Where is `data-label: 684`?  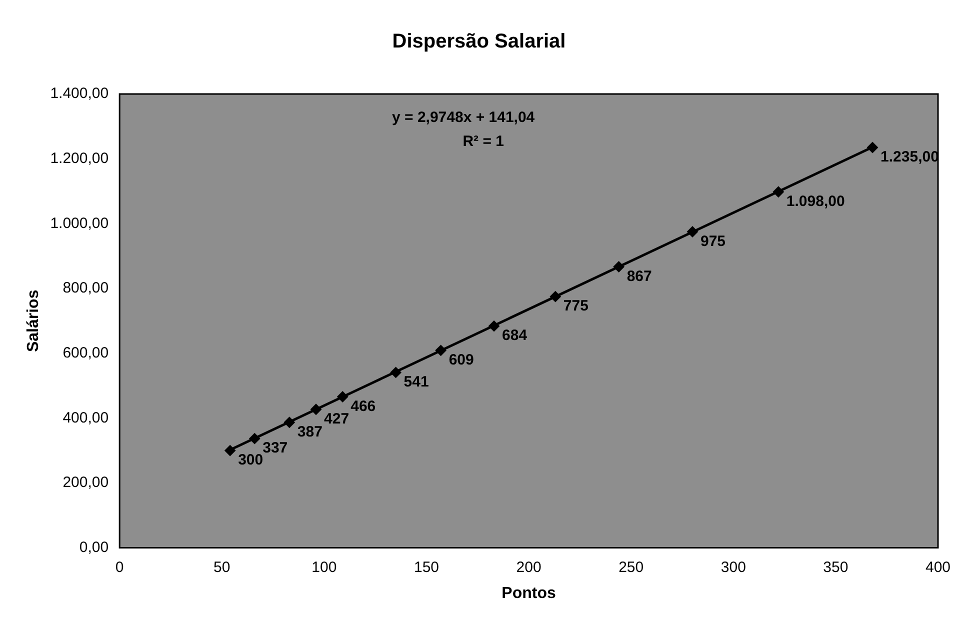
data-label: 684 is located at coordinates (515, 335).